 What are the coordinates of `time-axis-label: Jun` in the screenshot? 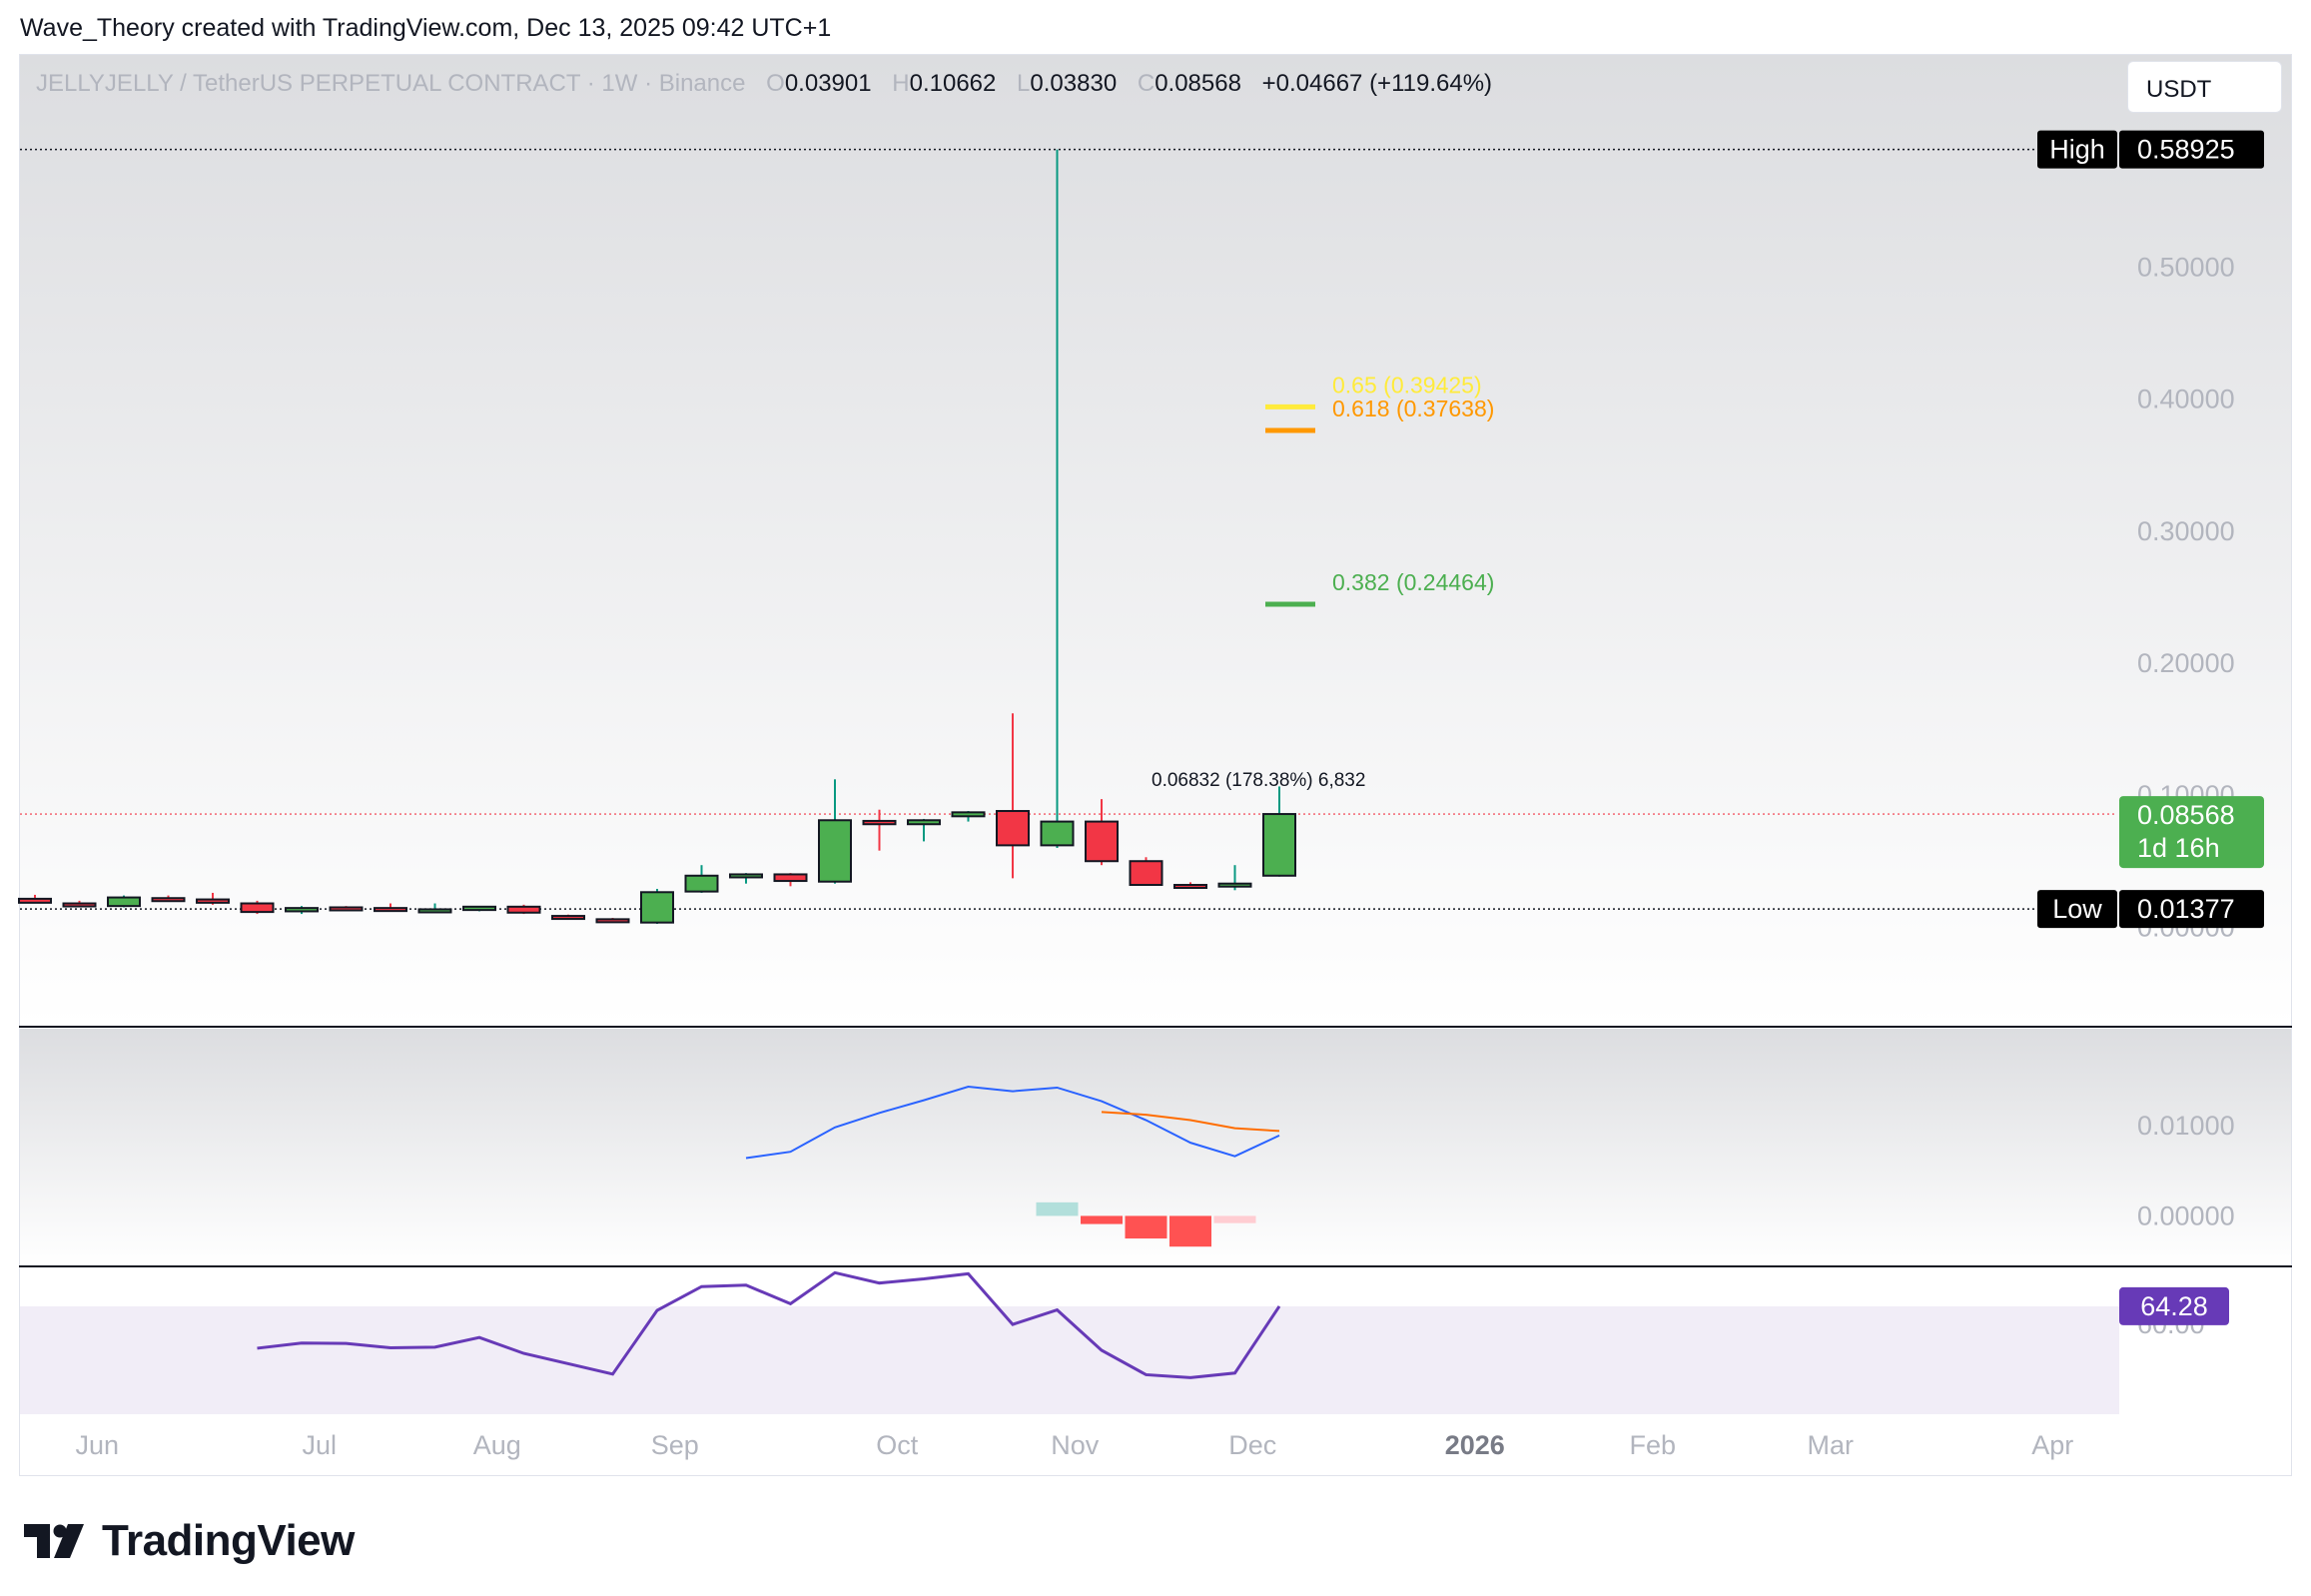 It's located at (98, 1445).